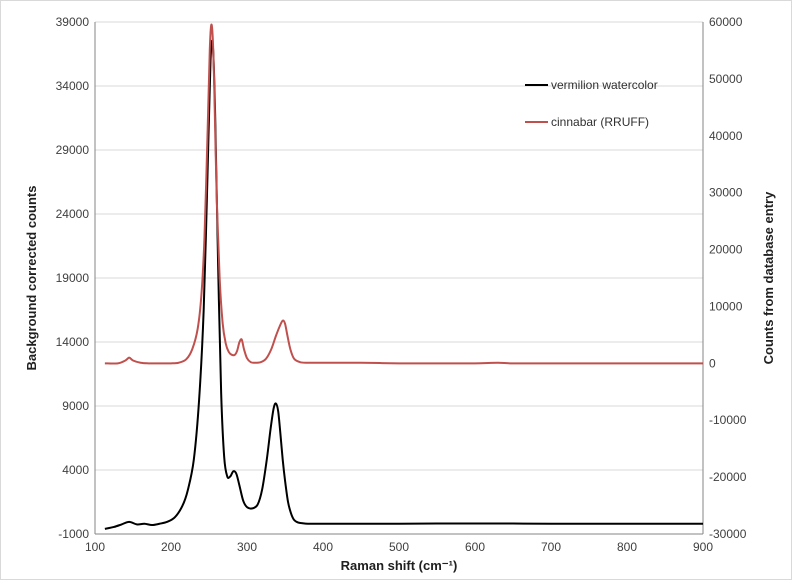  Describe the element at coordinates (726, 79) in the screenshot. I see `y-right-tick-label-8: 50000` at that location.